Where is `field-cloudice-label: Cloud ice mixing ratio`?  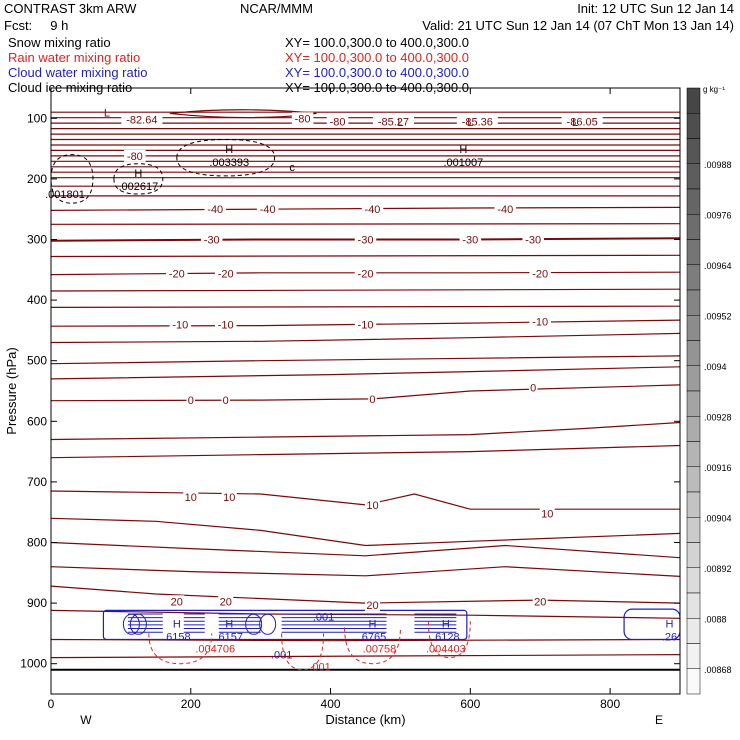 field-cloudice-label: Cloud ice mixing ratio is located at coordinates (70, 87).